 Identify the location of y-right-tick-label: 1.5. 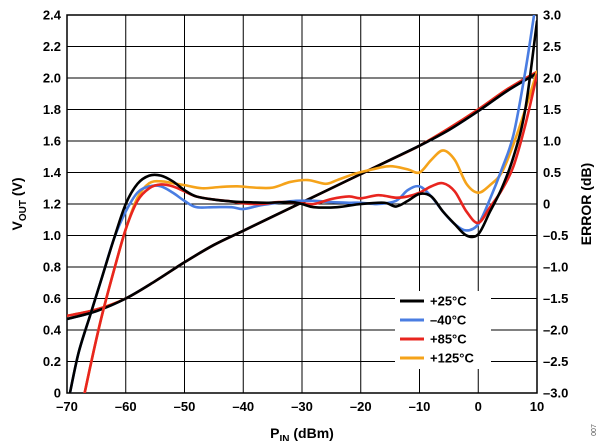
(552, 109).